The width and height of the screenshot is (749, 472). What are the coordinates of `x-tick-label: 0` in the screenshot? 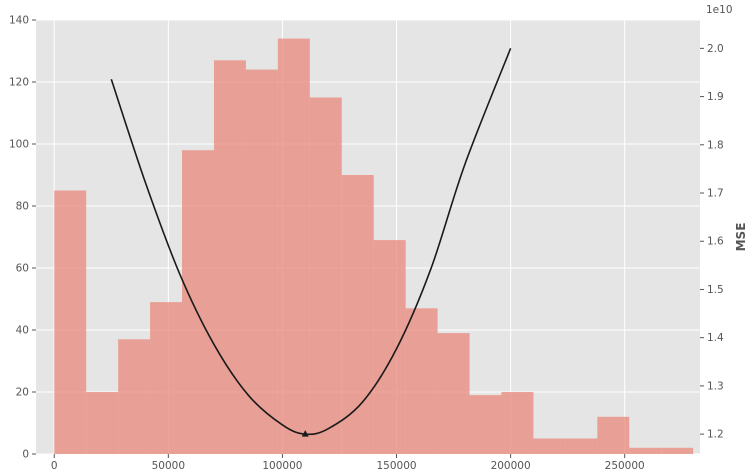 It's located at (54, 466).